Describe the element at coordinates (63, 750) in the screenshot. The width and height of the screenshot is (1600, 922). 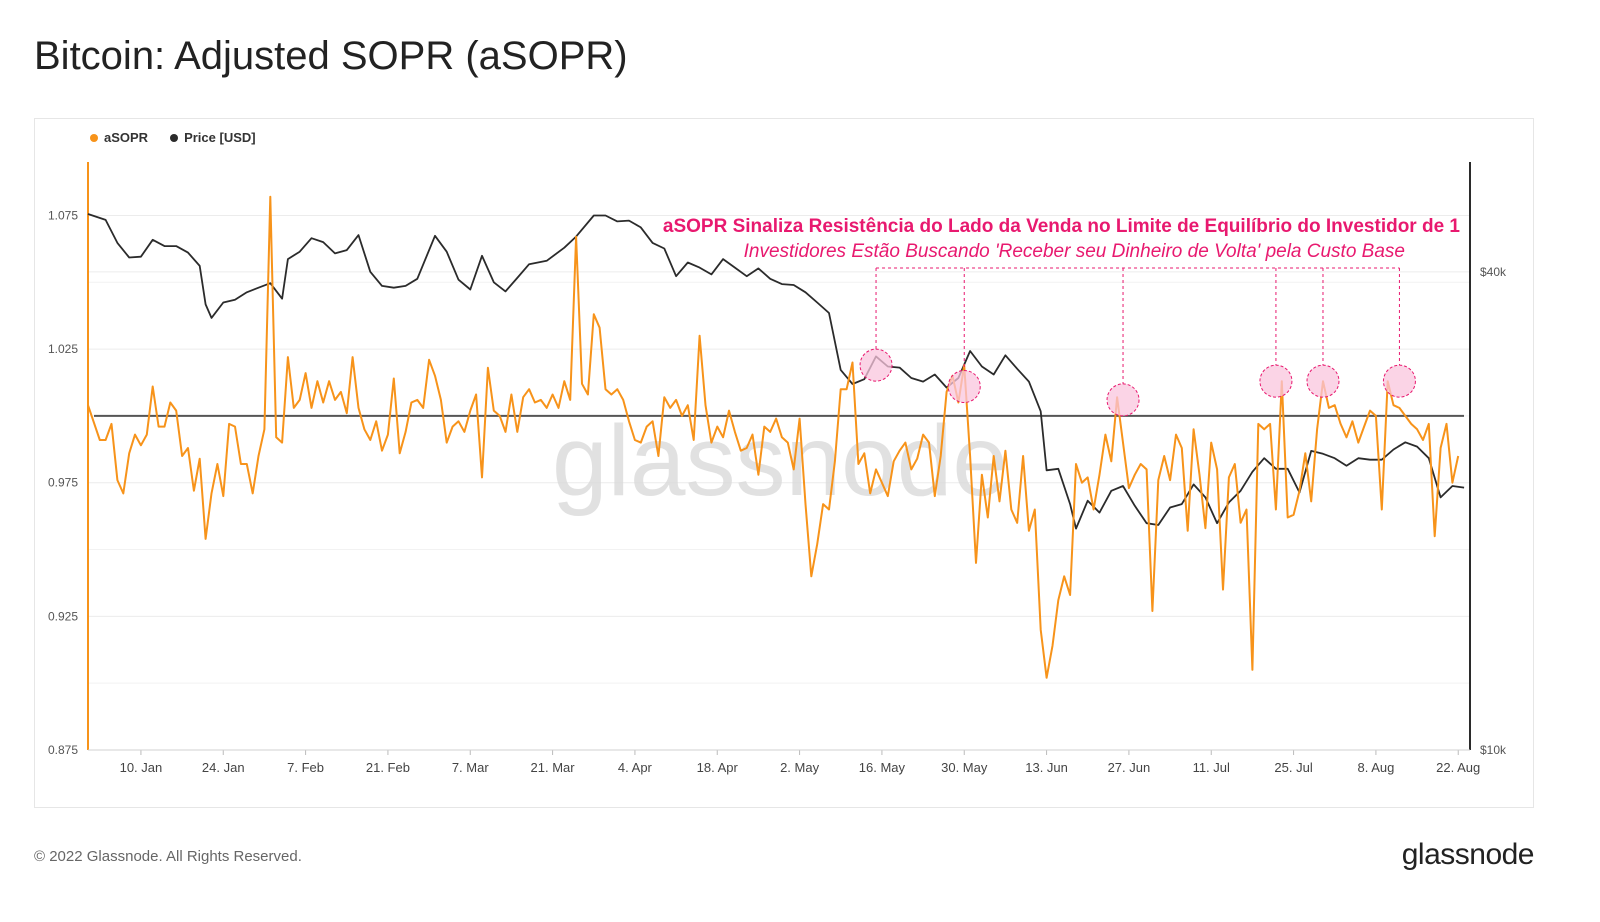
I see `y-left-tick-label: 0.875` at that location.